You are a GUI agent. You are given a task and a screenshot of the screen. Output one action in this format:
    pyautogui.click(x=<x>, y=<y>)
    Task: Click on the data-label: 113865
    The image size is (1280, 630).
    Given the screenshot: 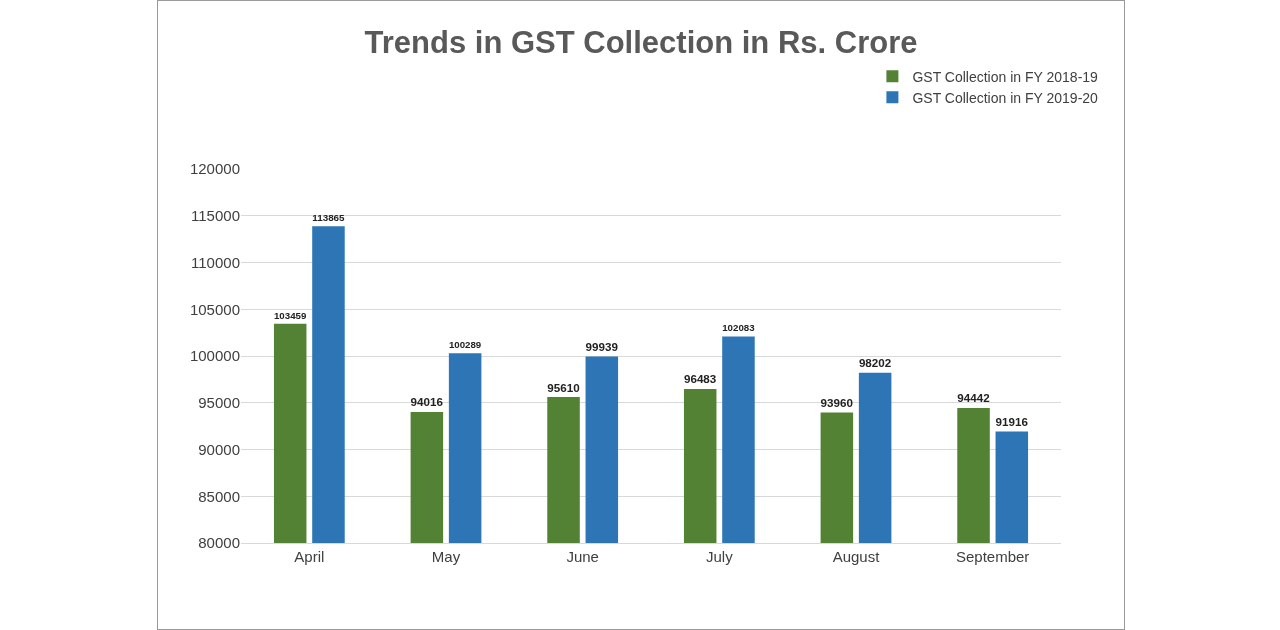 What is the action you would take?
    pyautogui.click(x=329, y=218)
    